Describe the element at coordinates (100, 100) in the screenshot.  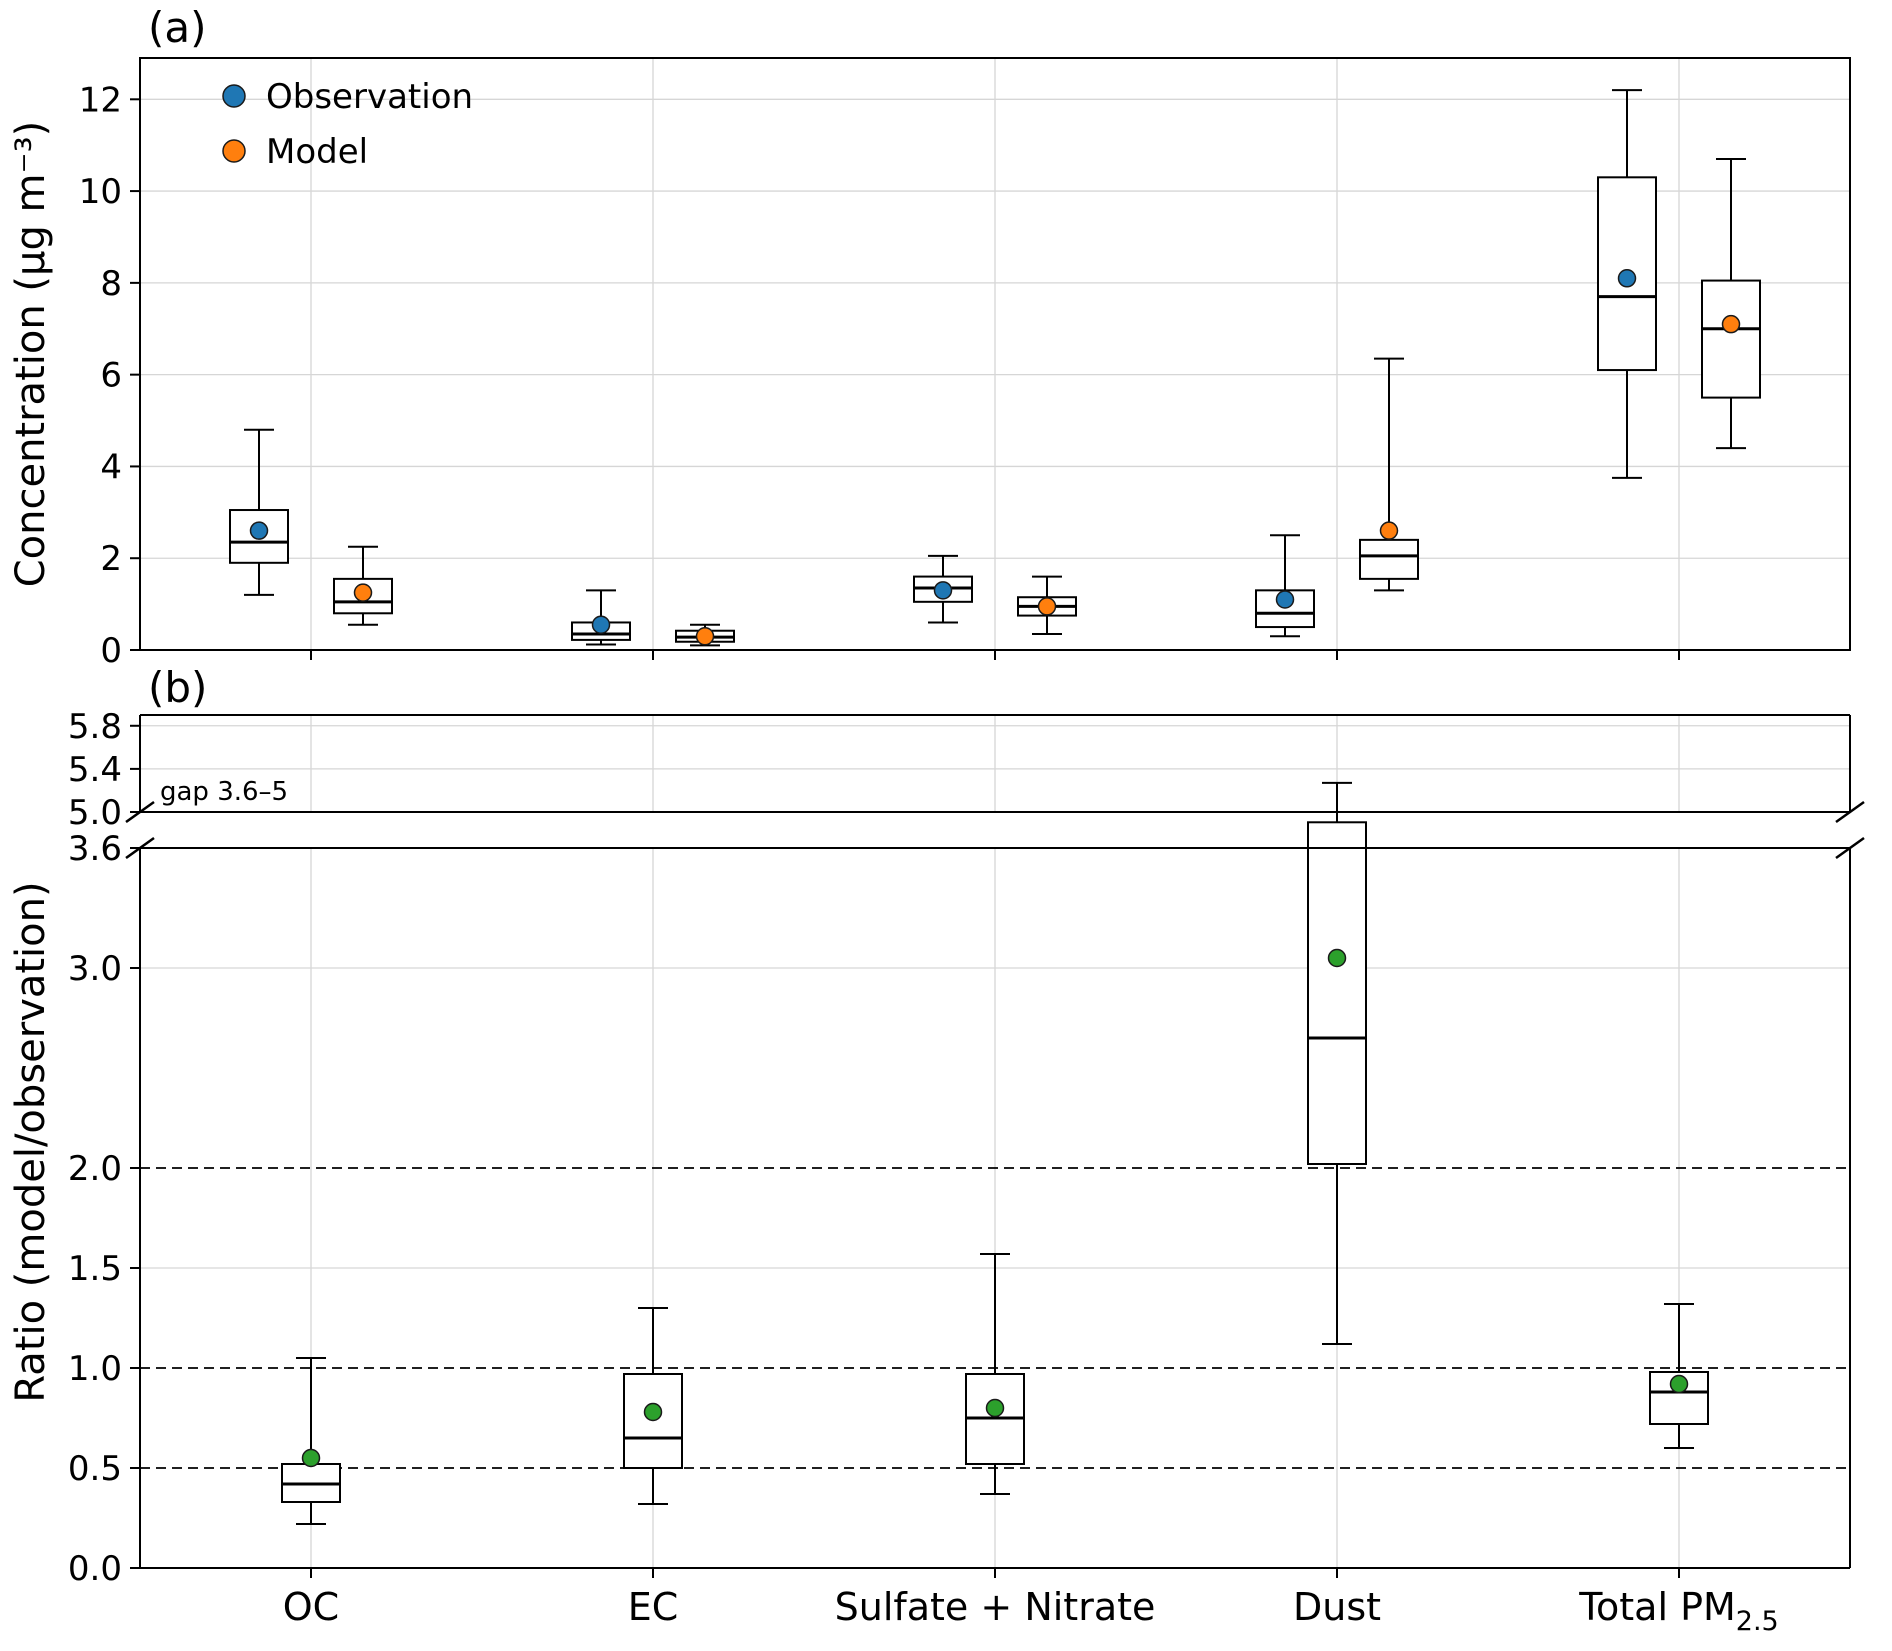
I see `y-tick-label: 12` at that location.